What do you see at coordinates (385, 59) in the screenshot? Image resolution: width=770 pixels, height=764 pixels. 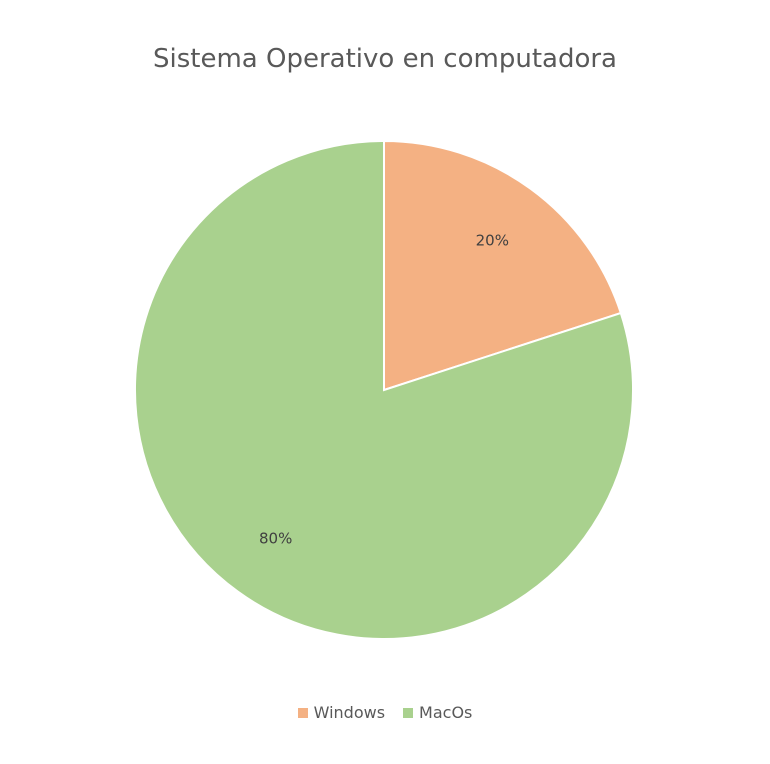 I see `chart-title: Sistema Operativo en computadora` at bounding box center [385, 59].